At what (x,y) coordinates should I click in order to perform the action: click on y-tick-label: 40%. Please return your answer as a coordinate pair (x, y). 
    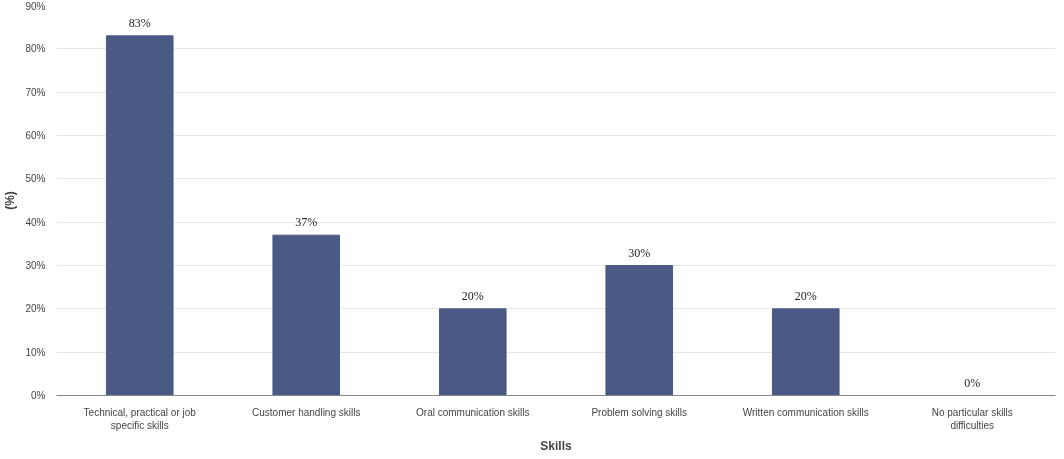
    Looking at the image, I should click on (35, 222).